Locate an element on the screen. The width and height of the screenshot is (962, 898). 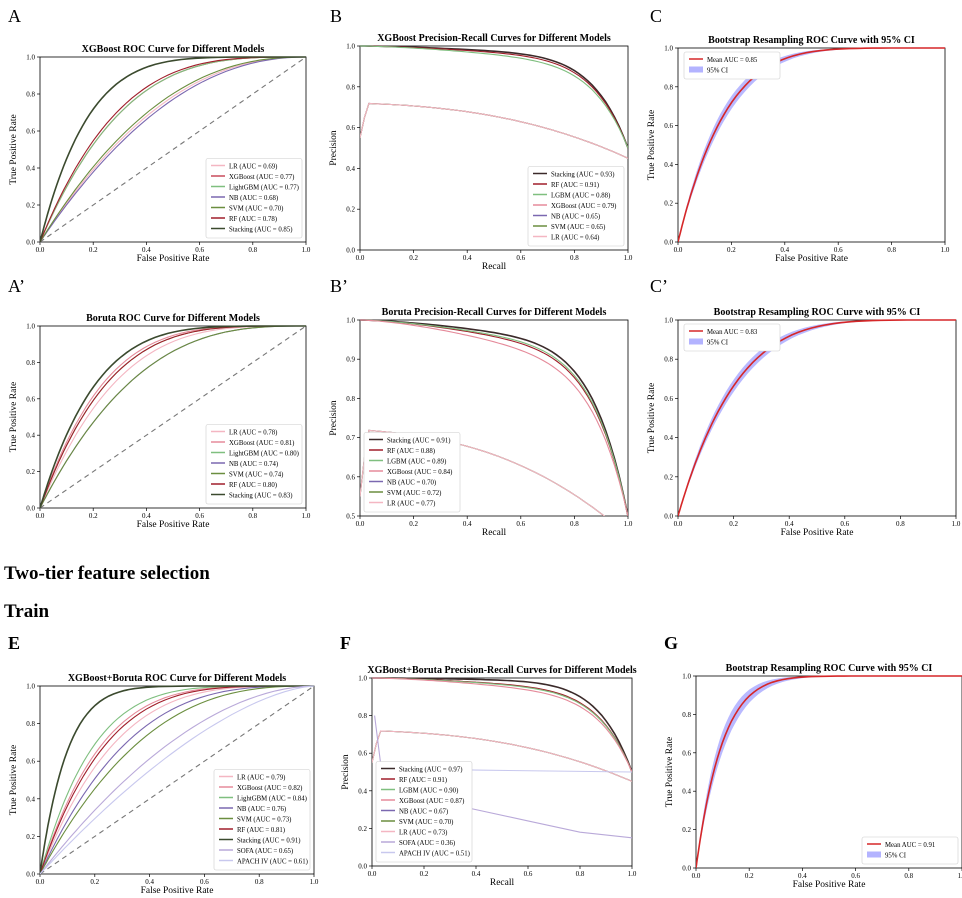
chart-a-prime-legend-entry: RF (AUC = 0.80) is located at coordinates (253, 485).